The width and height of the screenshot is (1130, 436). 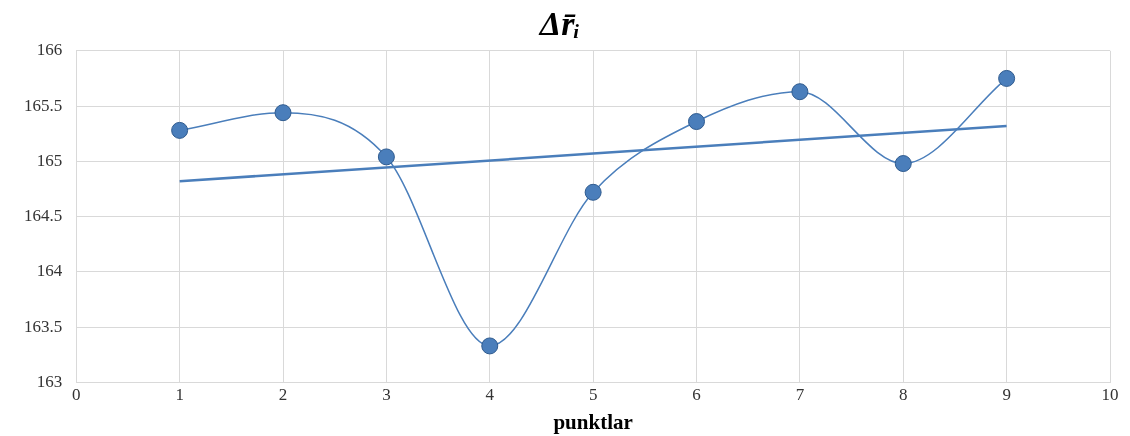 I want to click on y-tick-label: 163.5, so click(x=43, y=326).